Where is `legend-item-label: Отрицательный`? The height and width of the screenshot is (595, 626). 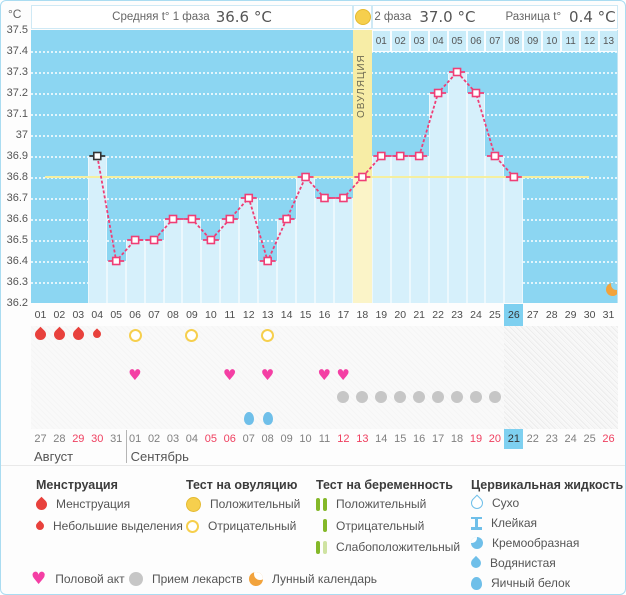 legend-item-label: Отрицательный is located at coordinates (380, 525).